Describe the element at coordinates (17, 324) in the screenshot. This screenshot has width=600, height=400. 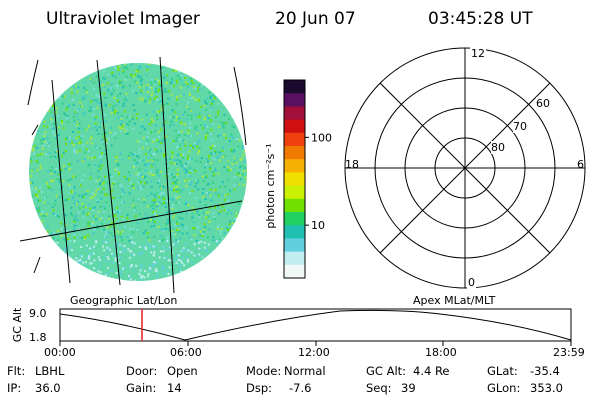
I see `strip-ylabel: GC Alt` at that location.